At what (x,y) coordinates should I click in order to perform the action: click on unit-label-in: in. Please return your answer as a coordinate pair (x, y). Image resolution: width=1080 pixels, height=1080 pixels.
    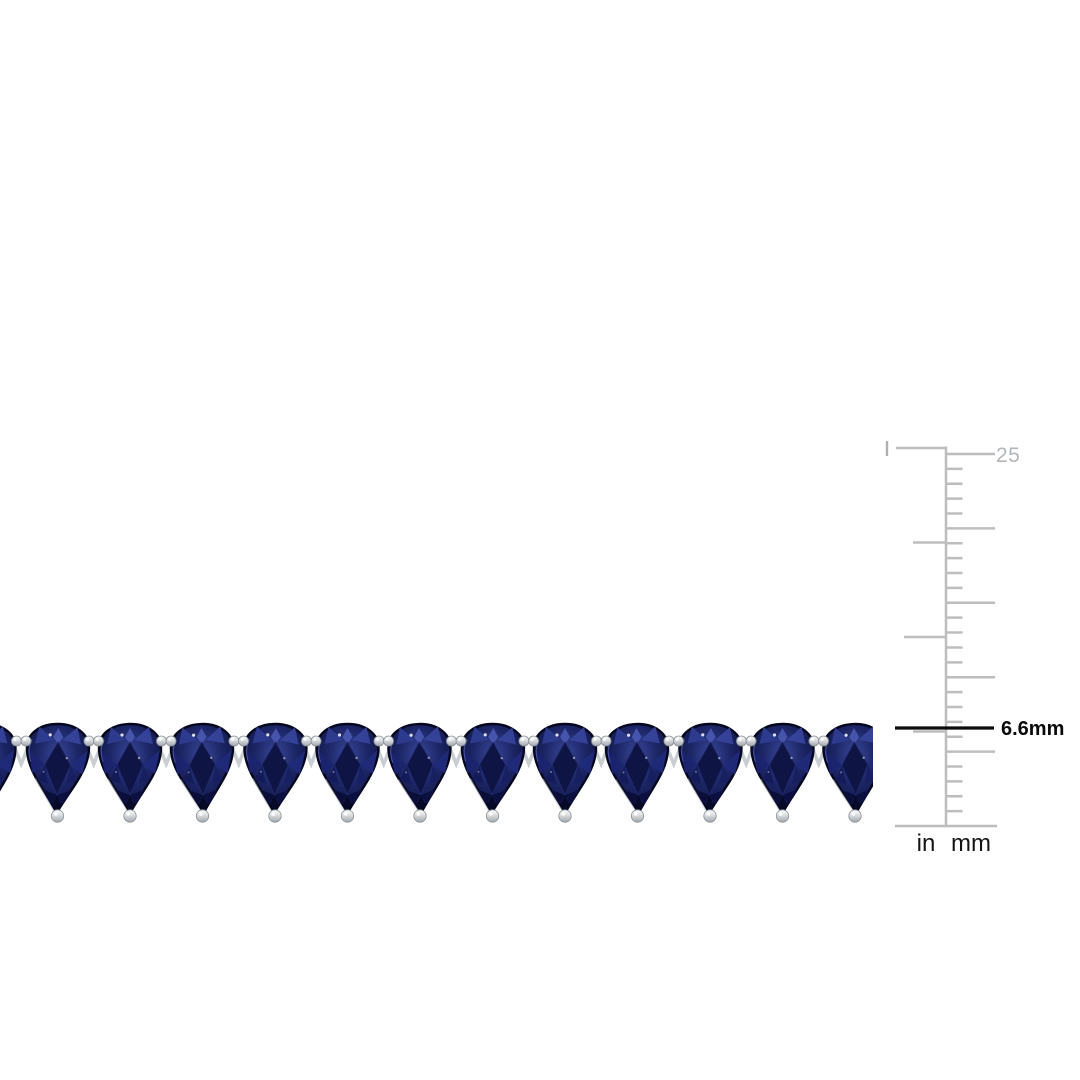
    Looking at the image, I should click on (926, 843).